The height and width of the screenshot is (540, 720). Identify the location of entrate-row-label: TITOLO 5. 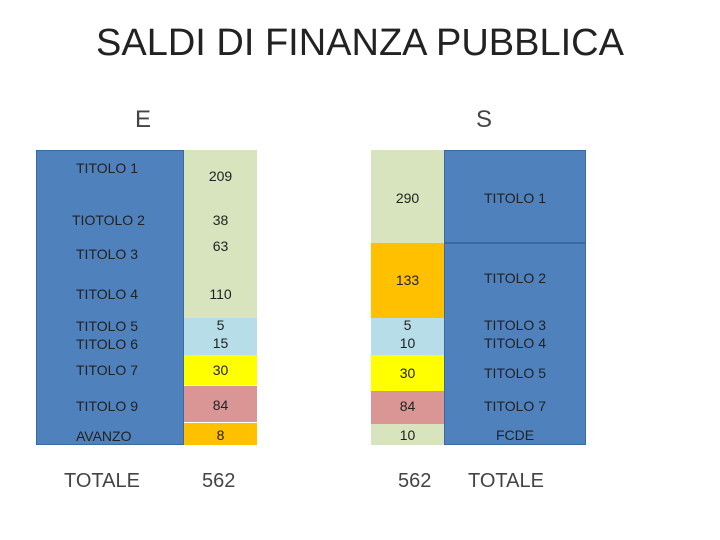
(107, 326).